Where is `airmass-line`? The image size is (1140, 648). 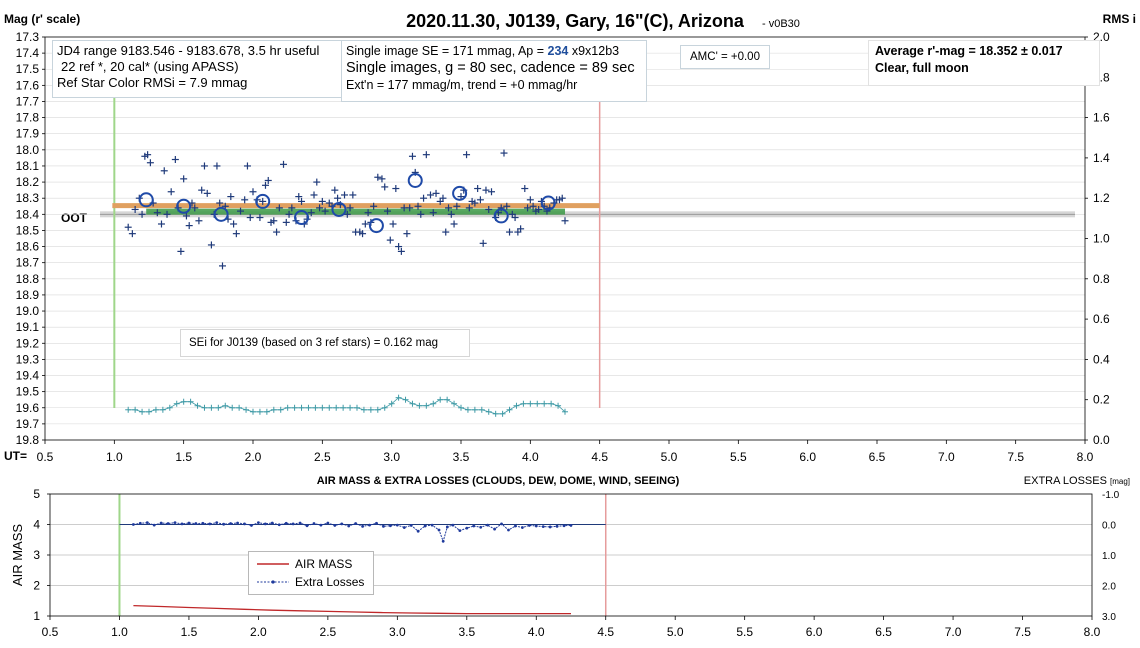
airmass-line is located at coordinates (352, 609).